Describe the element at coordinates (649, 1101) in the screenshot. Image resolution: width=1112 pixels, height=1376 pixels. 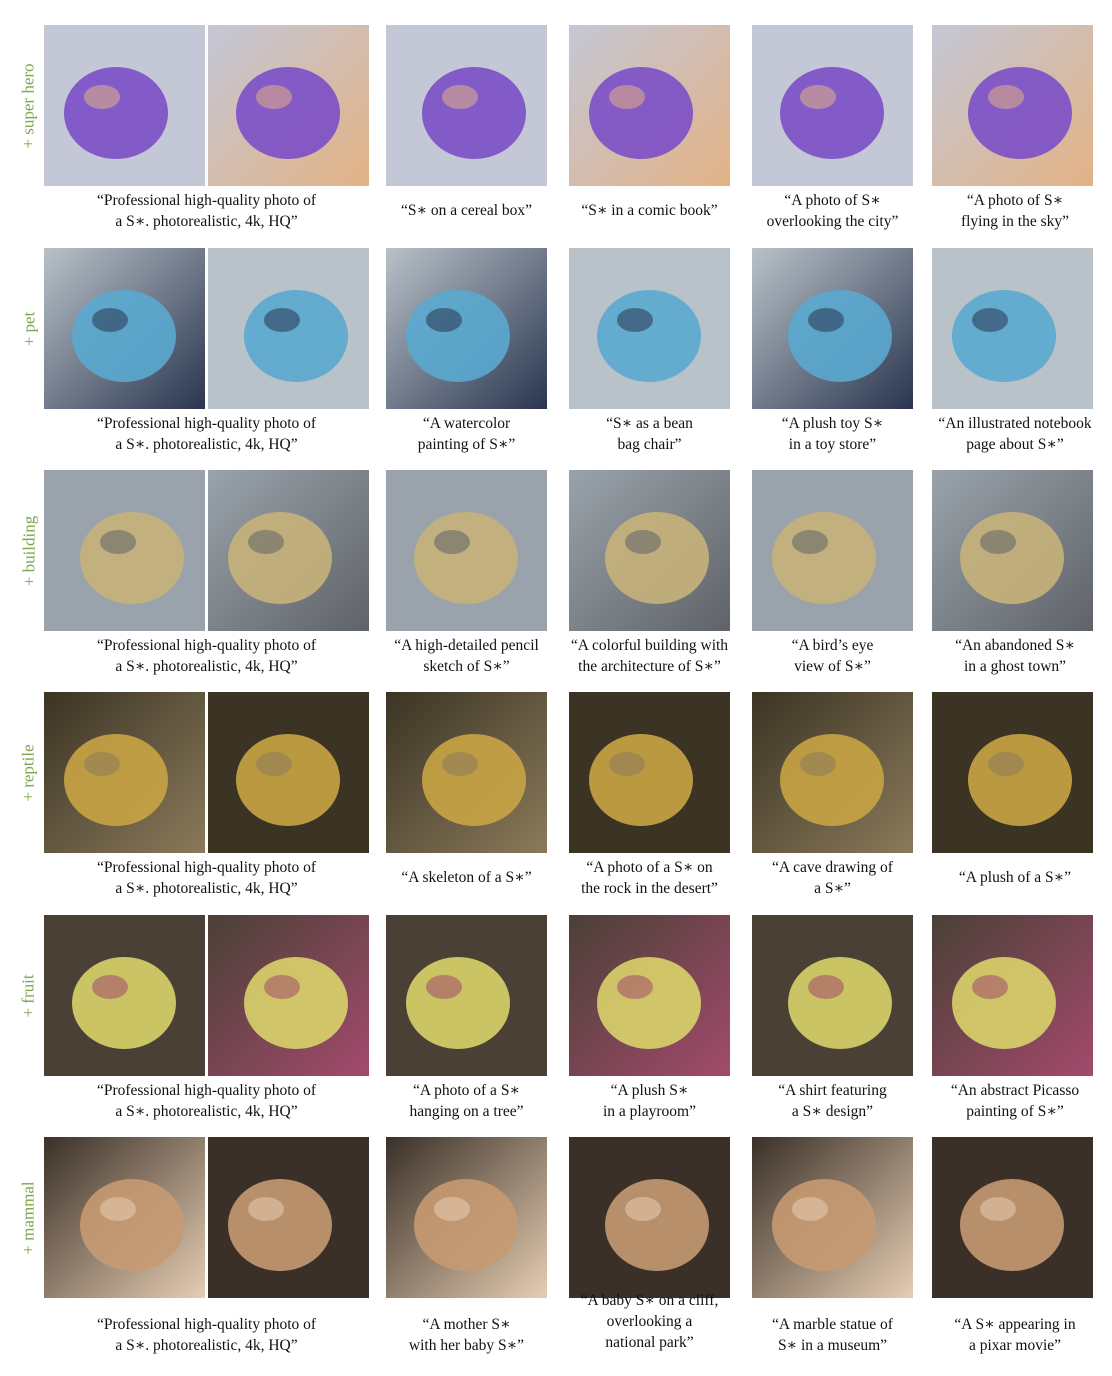
I see `image-caption: “A plush S∗ in a playroom”` at that location.